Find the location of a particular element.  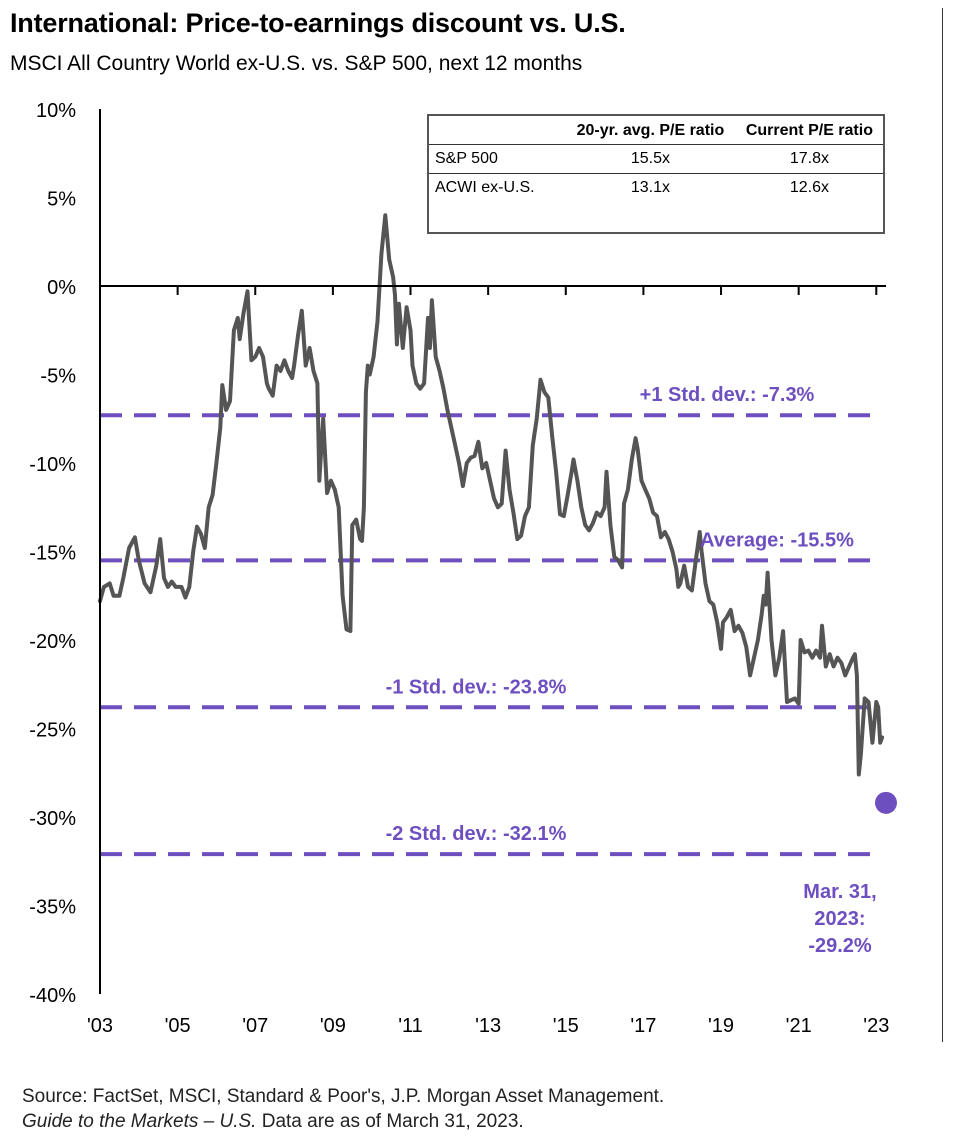

y-tick-label: 0% is located at coordinates (61, 288).